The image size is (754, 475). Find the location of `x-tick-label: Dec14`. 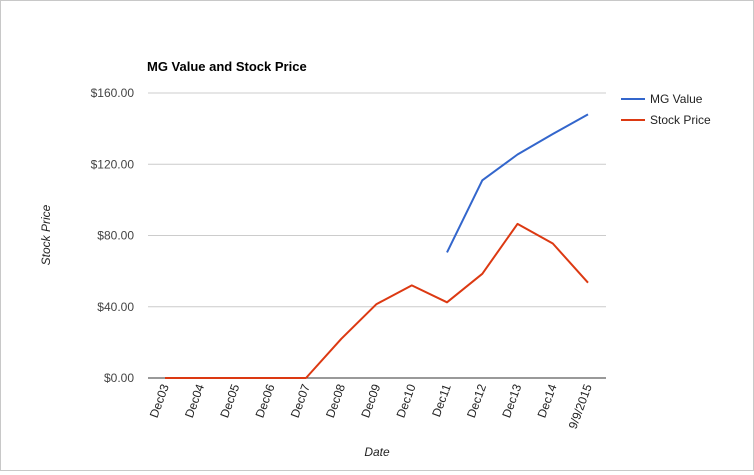

x-tick-label: Dec14 is located at coordinates (547, 401).